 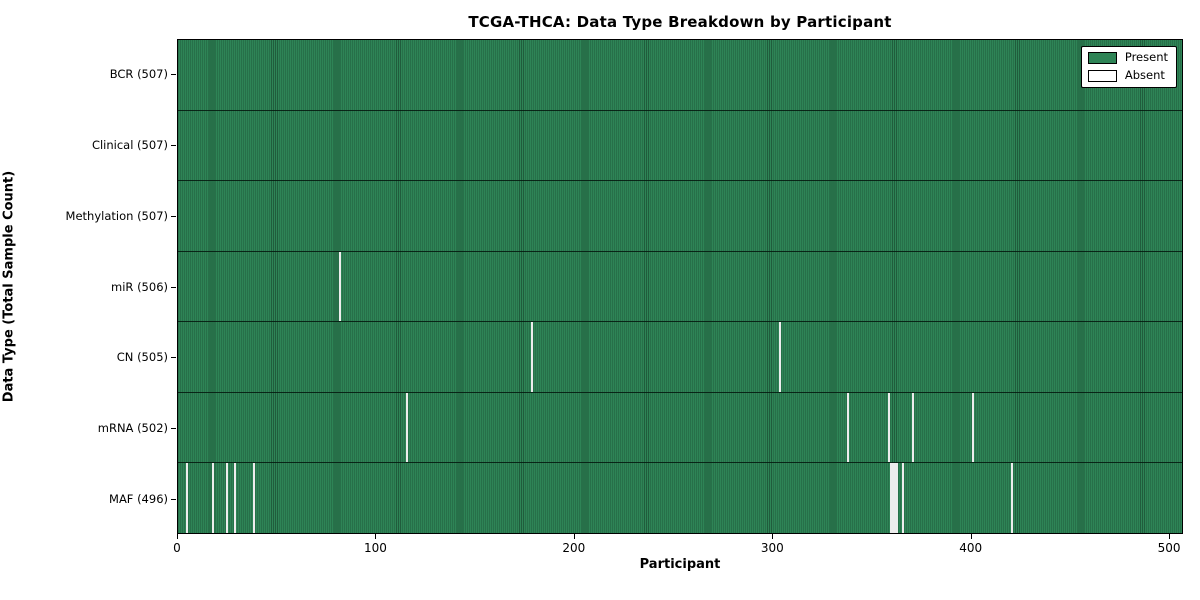 What do you see at coordinates (116, 215) in the screenshot?
I see `y-tick-label: Methylation (507)` at bounding box center [116, 215].